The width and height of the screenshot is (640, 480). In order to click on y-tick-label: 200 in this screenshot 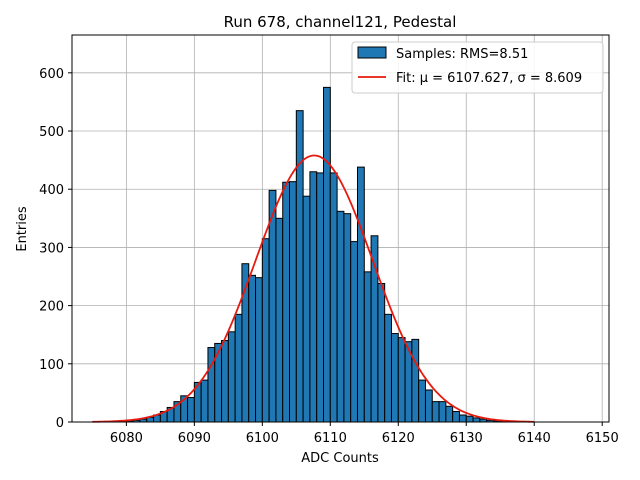, I will do `click(51, 307)`.